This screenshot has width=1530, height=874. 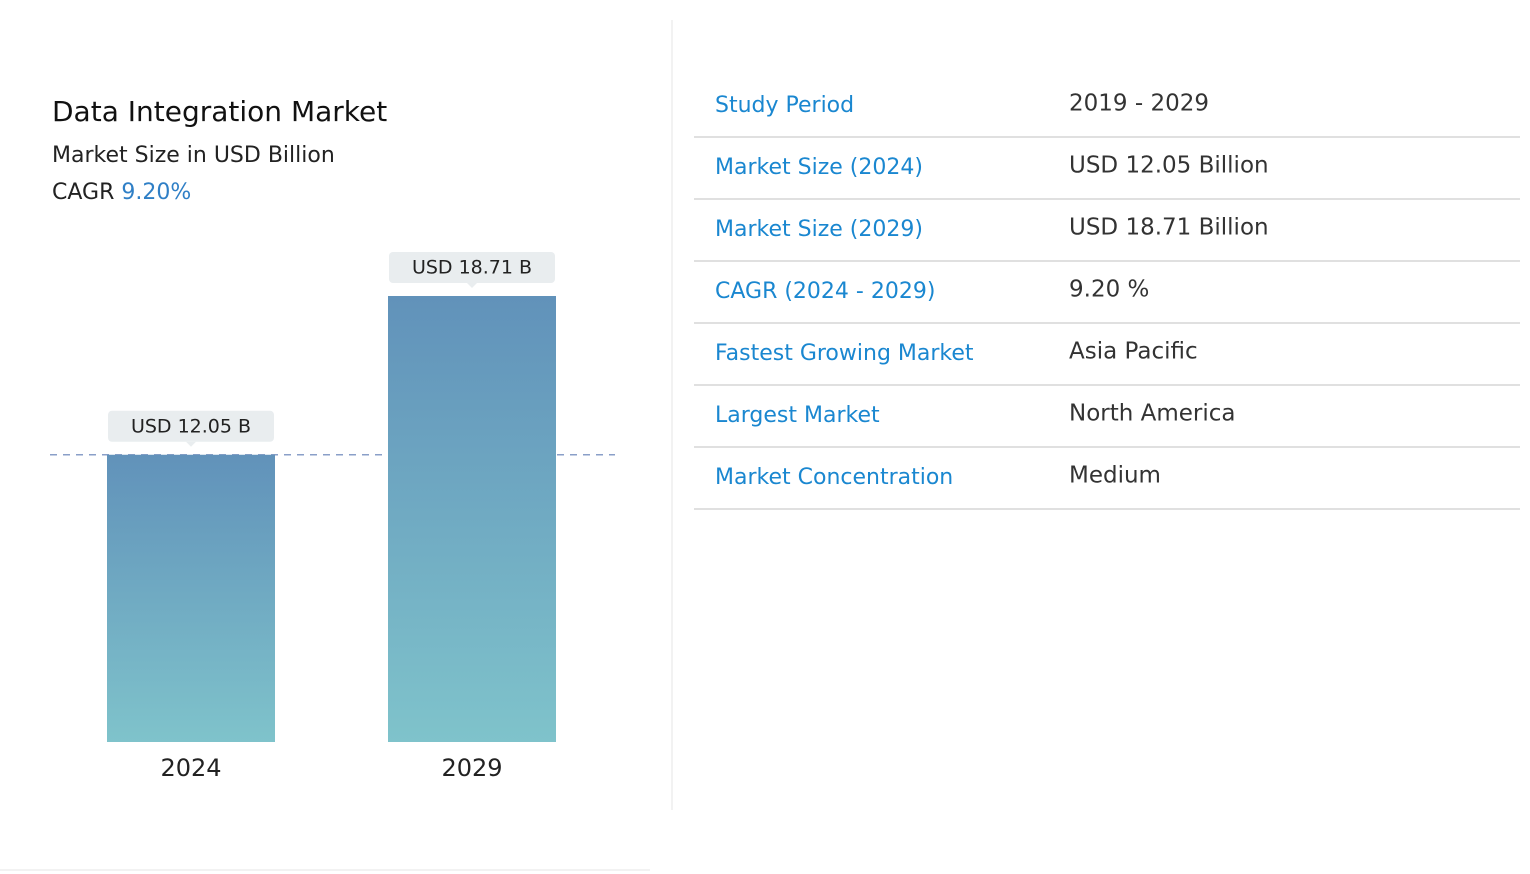 I want to click on cagr: CAGR 9.20%, so click(x=121, y=192).